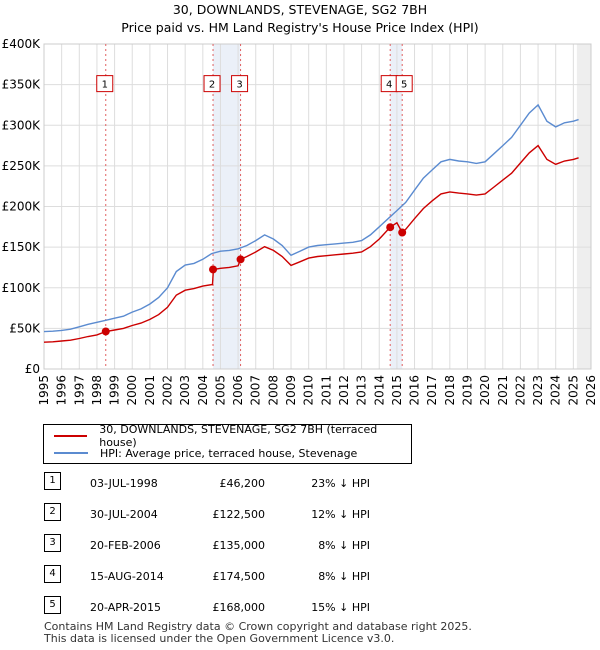 Image resolution: width=600 pixels, height=650 pixels. What do you see at coordinates (340, 483) in the screenshot?
I see `transaction-hpi: 23% ↓ HPI` at bounding box center [340, 483].